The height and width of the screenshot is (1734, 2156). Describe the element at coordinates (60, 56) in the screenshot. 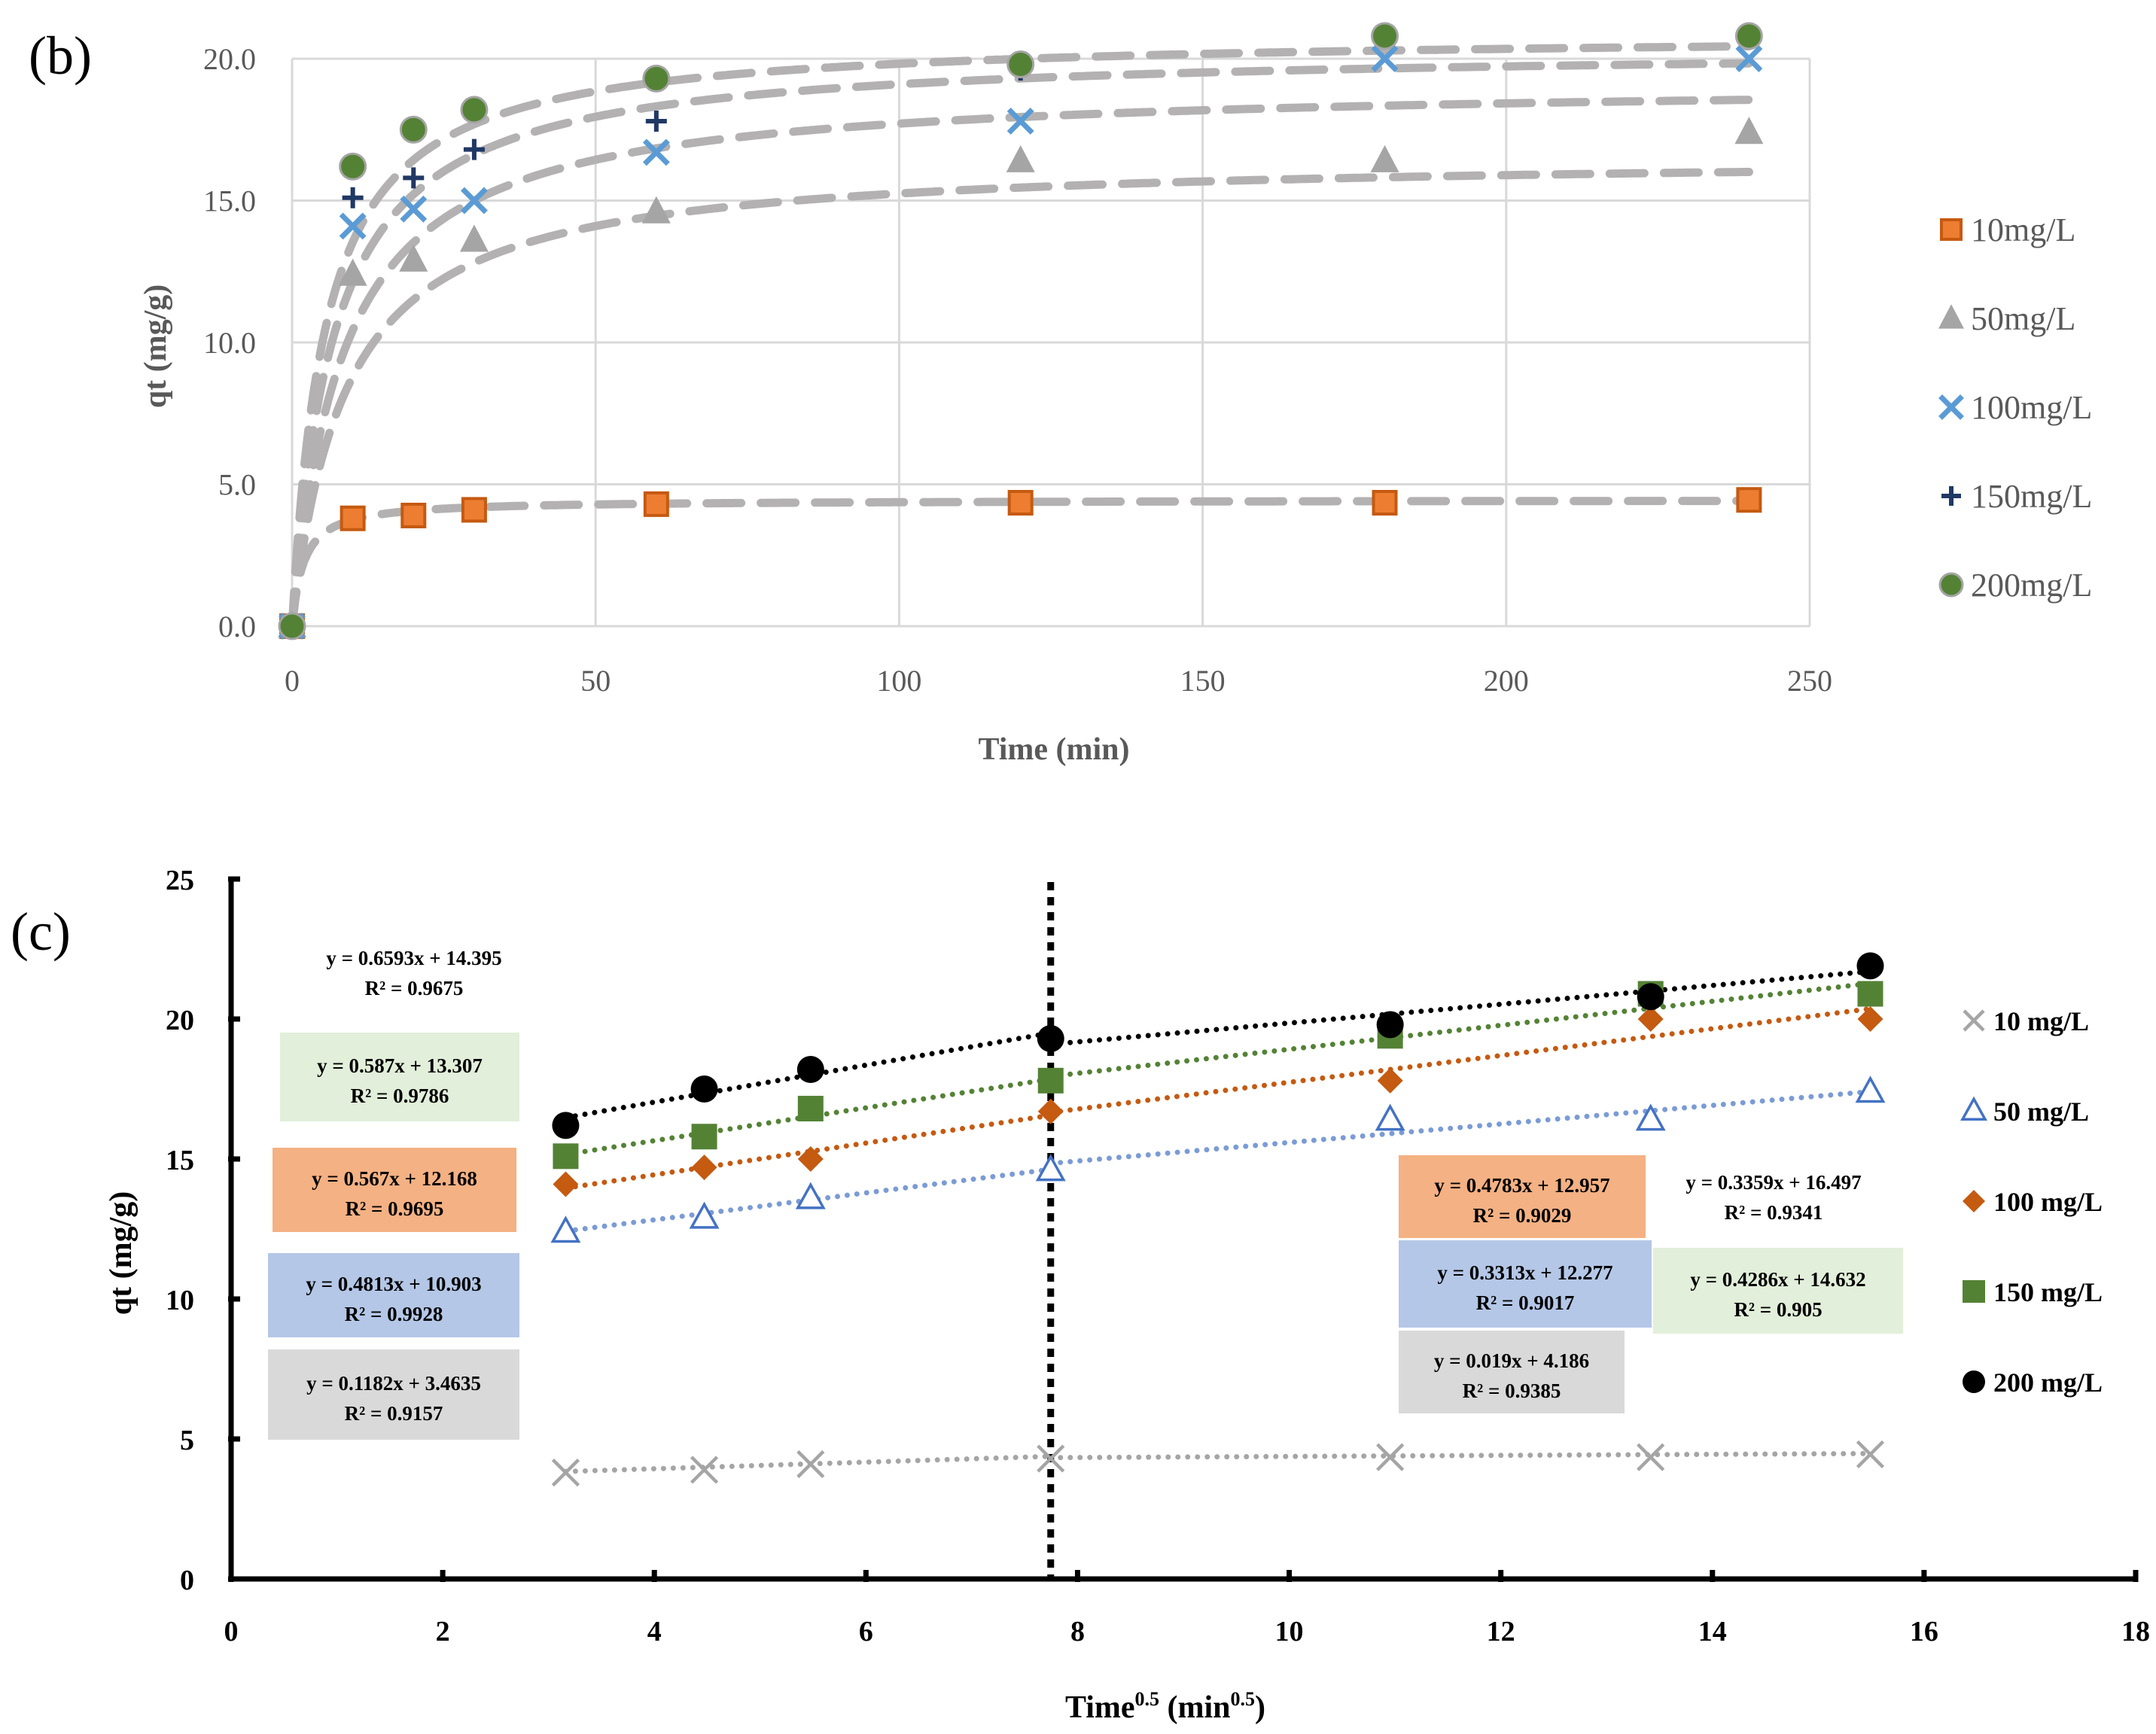

I see `panel-label-b: (b)` at that location.